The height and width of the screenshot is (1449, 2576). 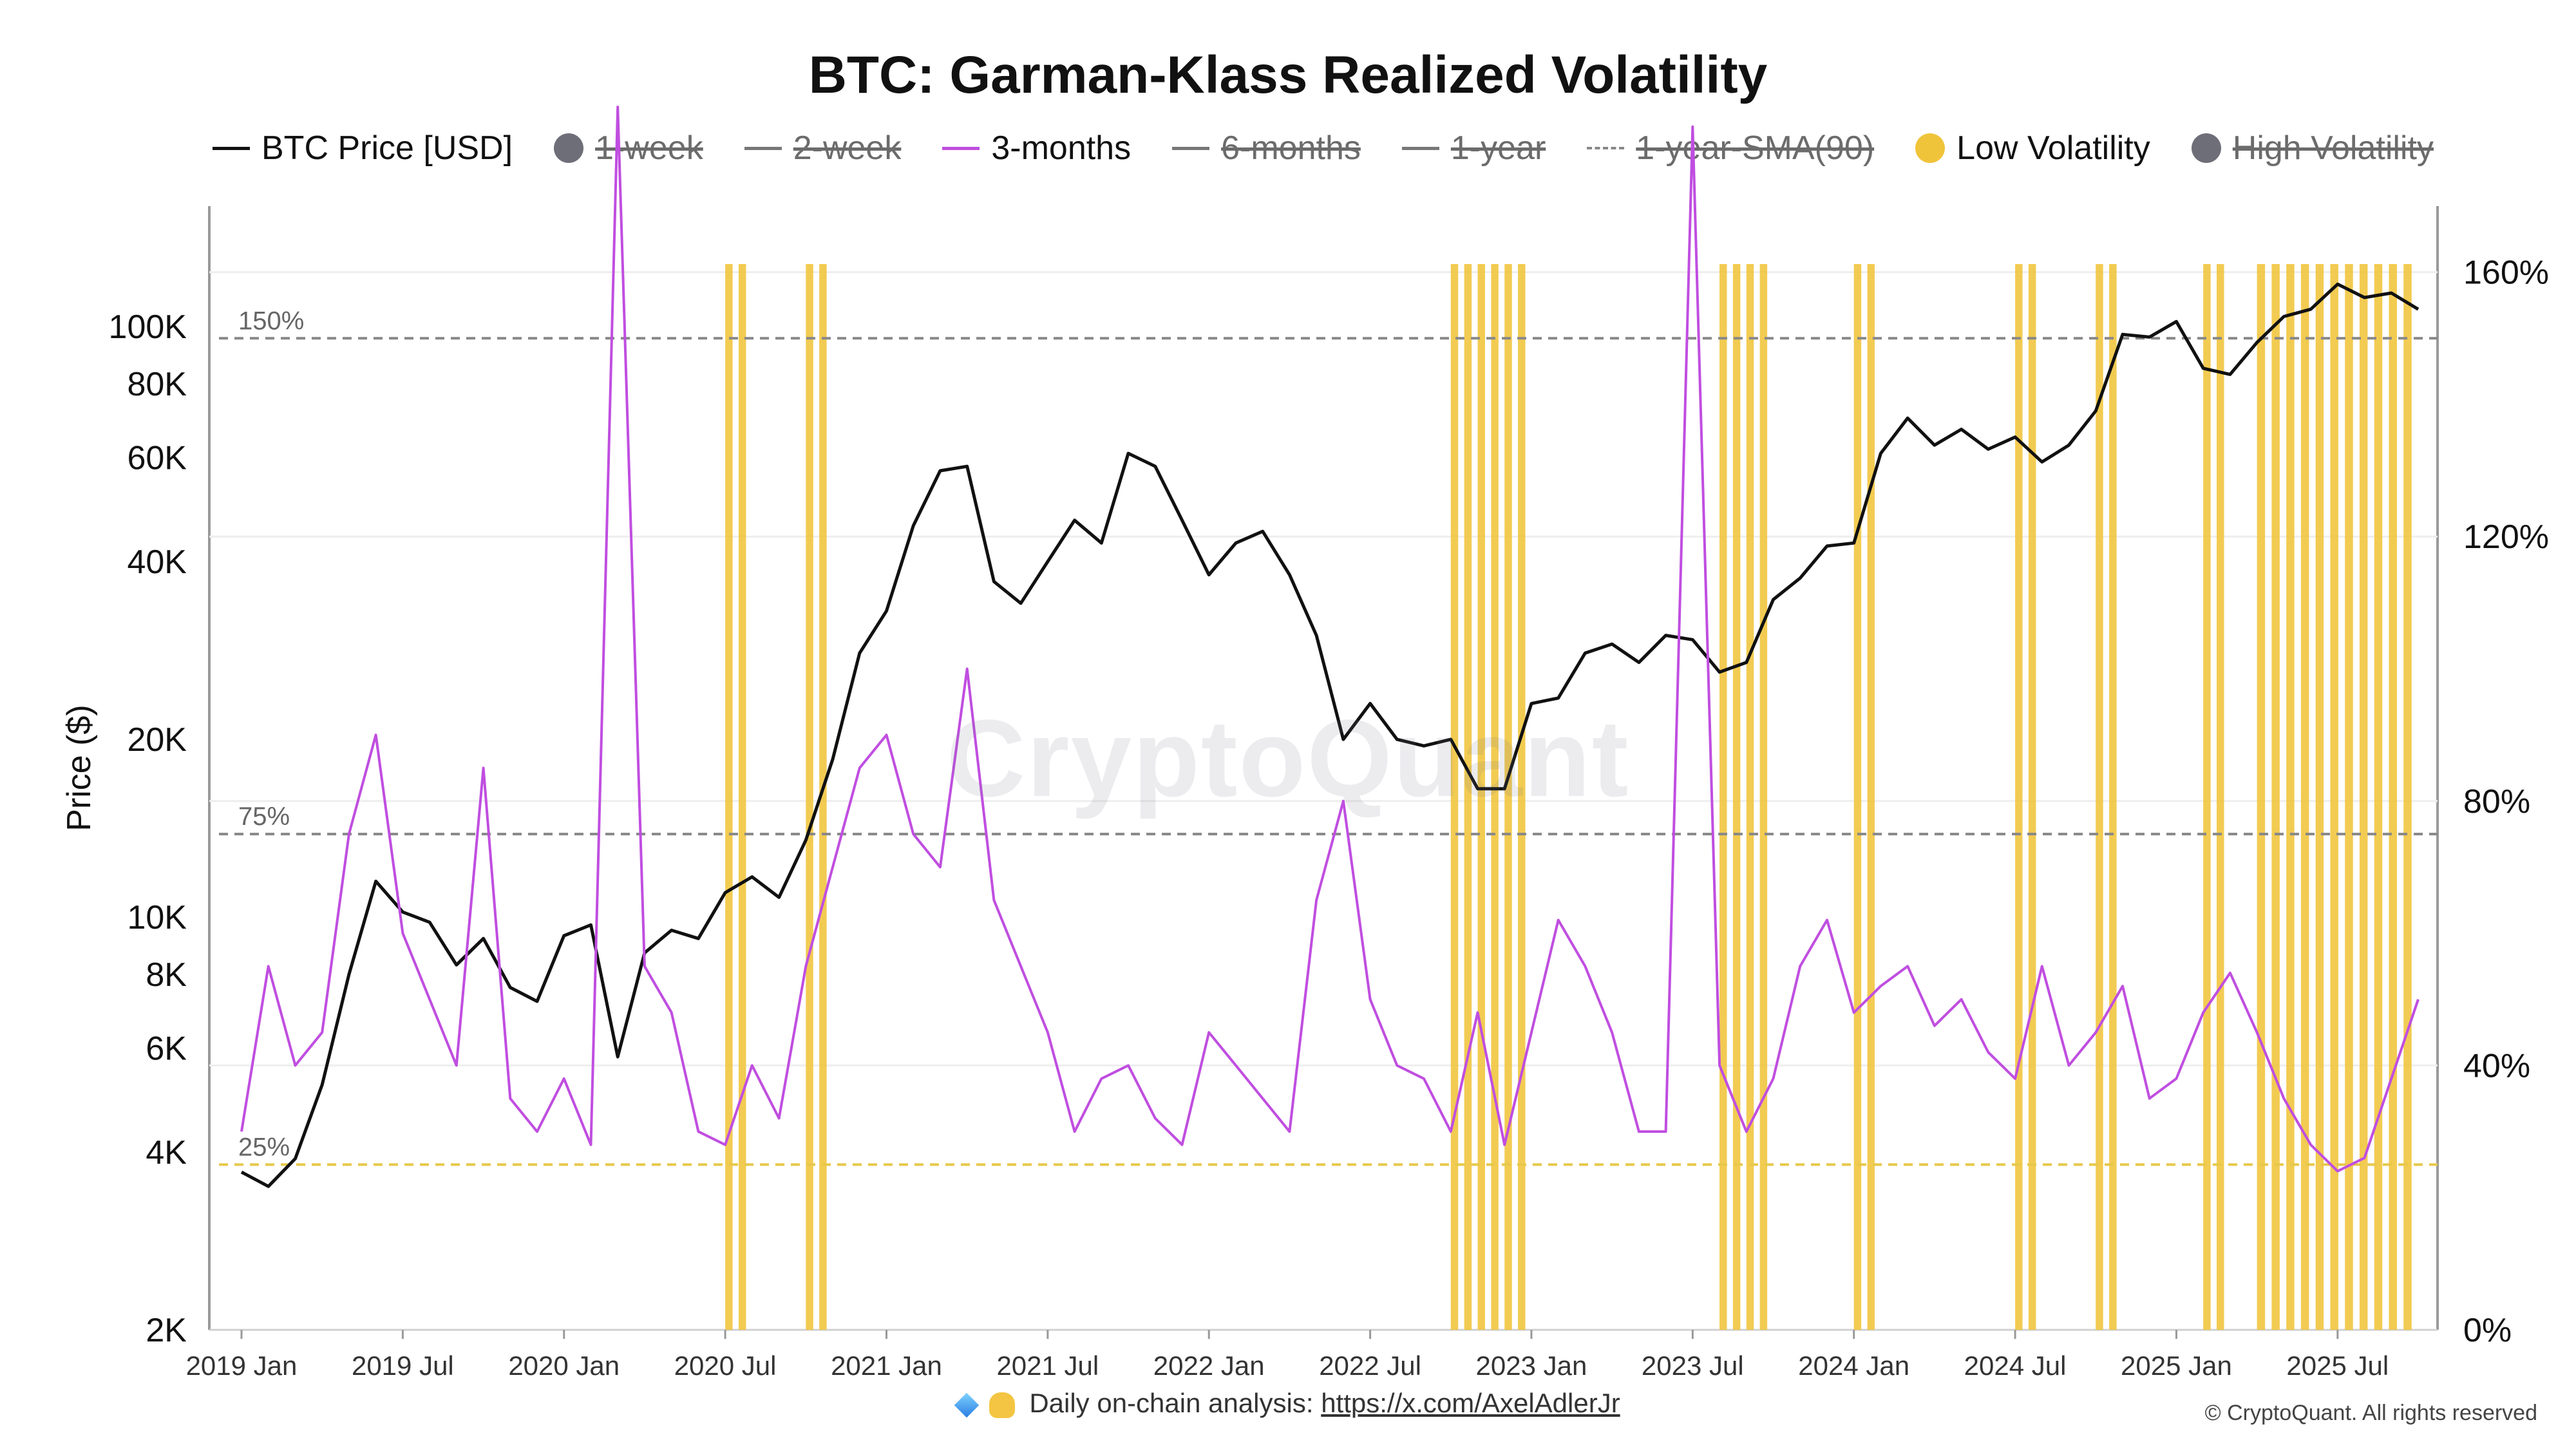 I want to click on x-tick-label: 2023 Jan, so click(x=1531, y=1366).